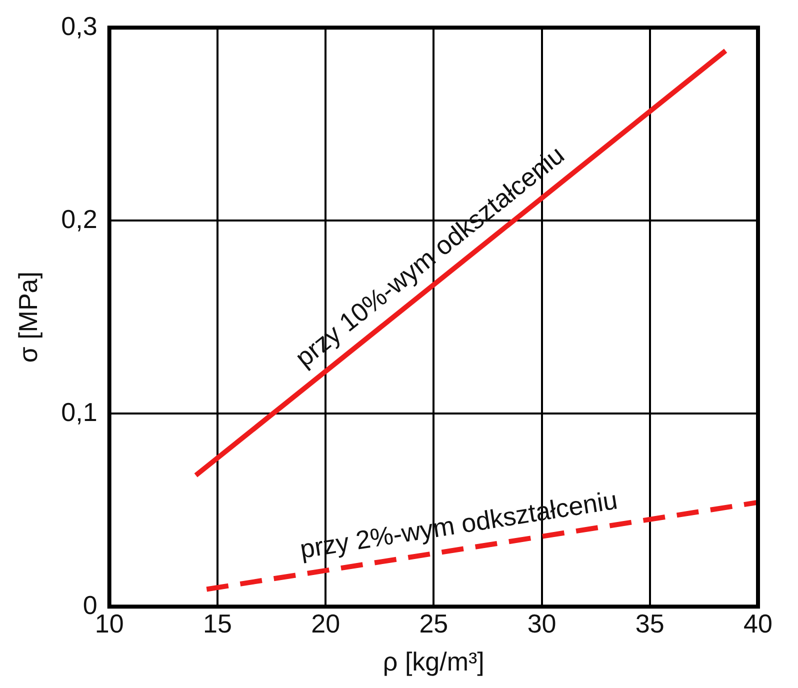 The image size is (798, 688). Describe the element at coordinates (649, 623) in the screenshot. I see `x-tick-label: 35` at that location.